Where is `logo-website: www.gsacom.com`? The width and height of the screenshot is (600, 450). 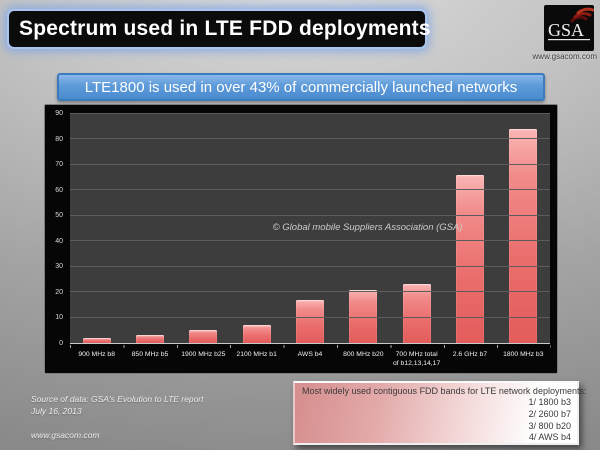
logo-website: www.gsacom.com is located at coordinates (564, 56).